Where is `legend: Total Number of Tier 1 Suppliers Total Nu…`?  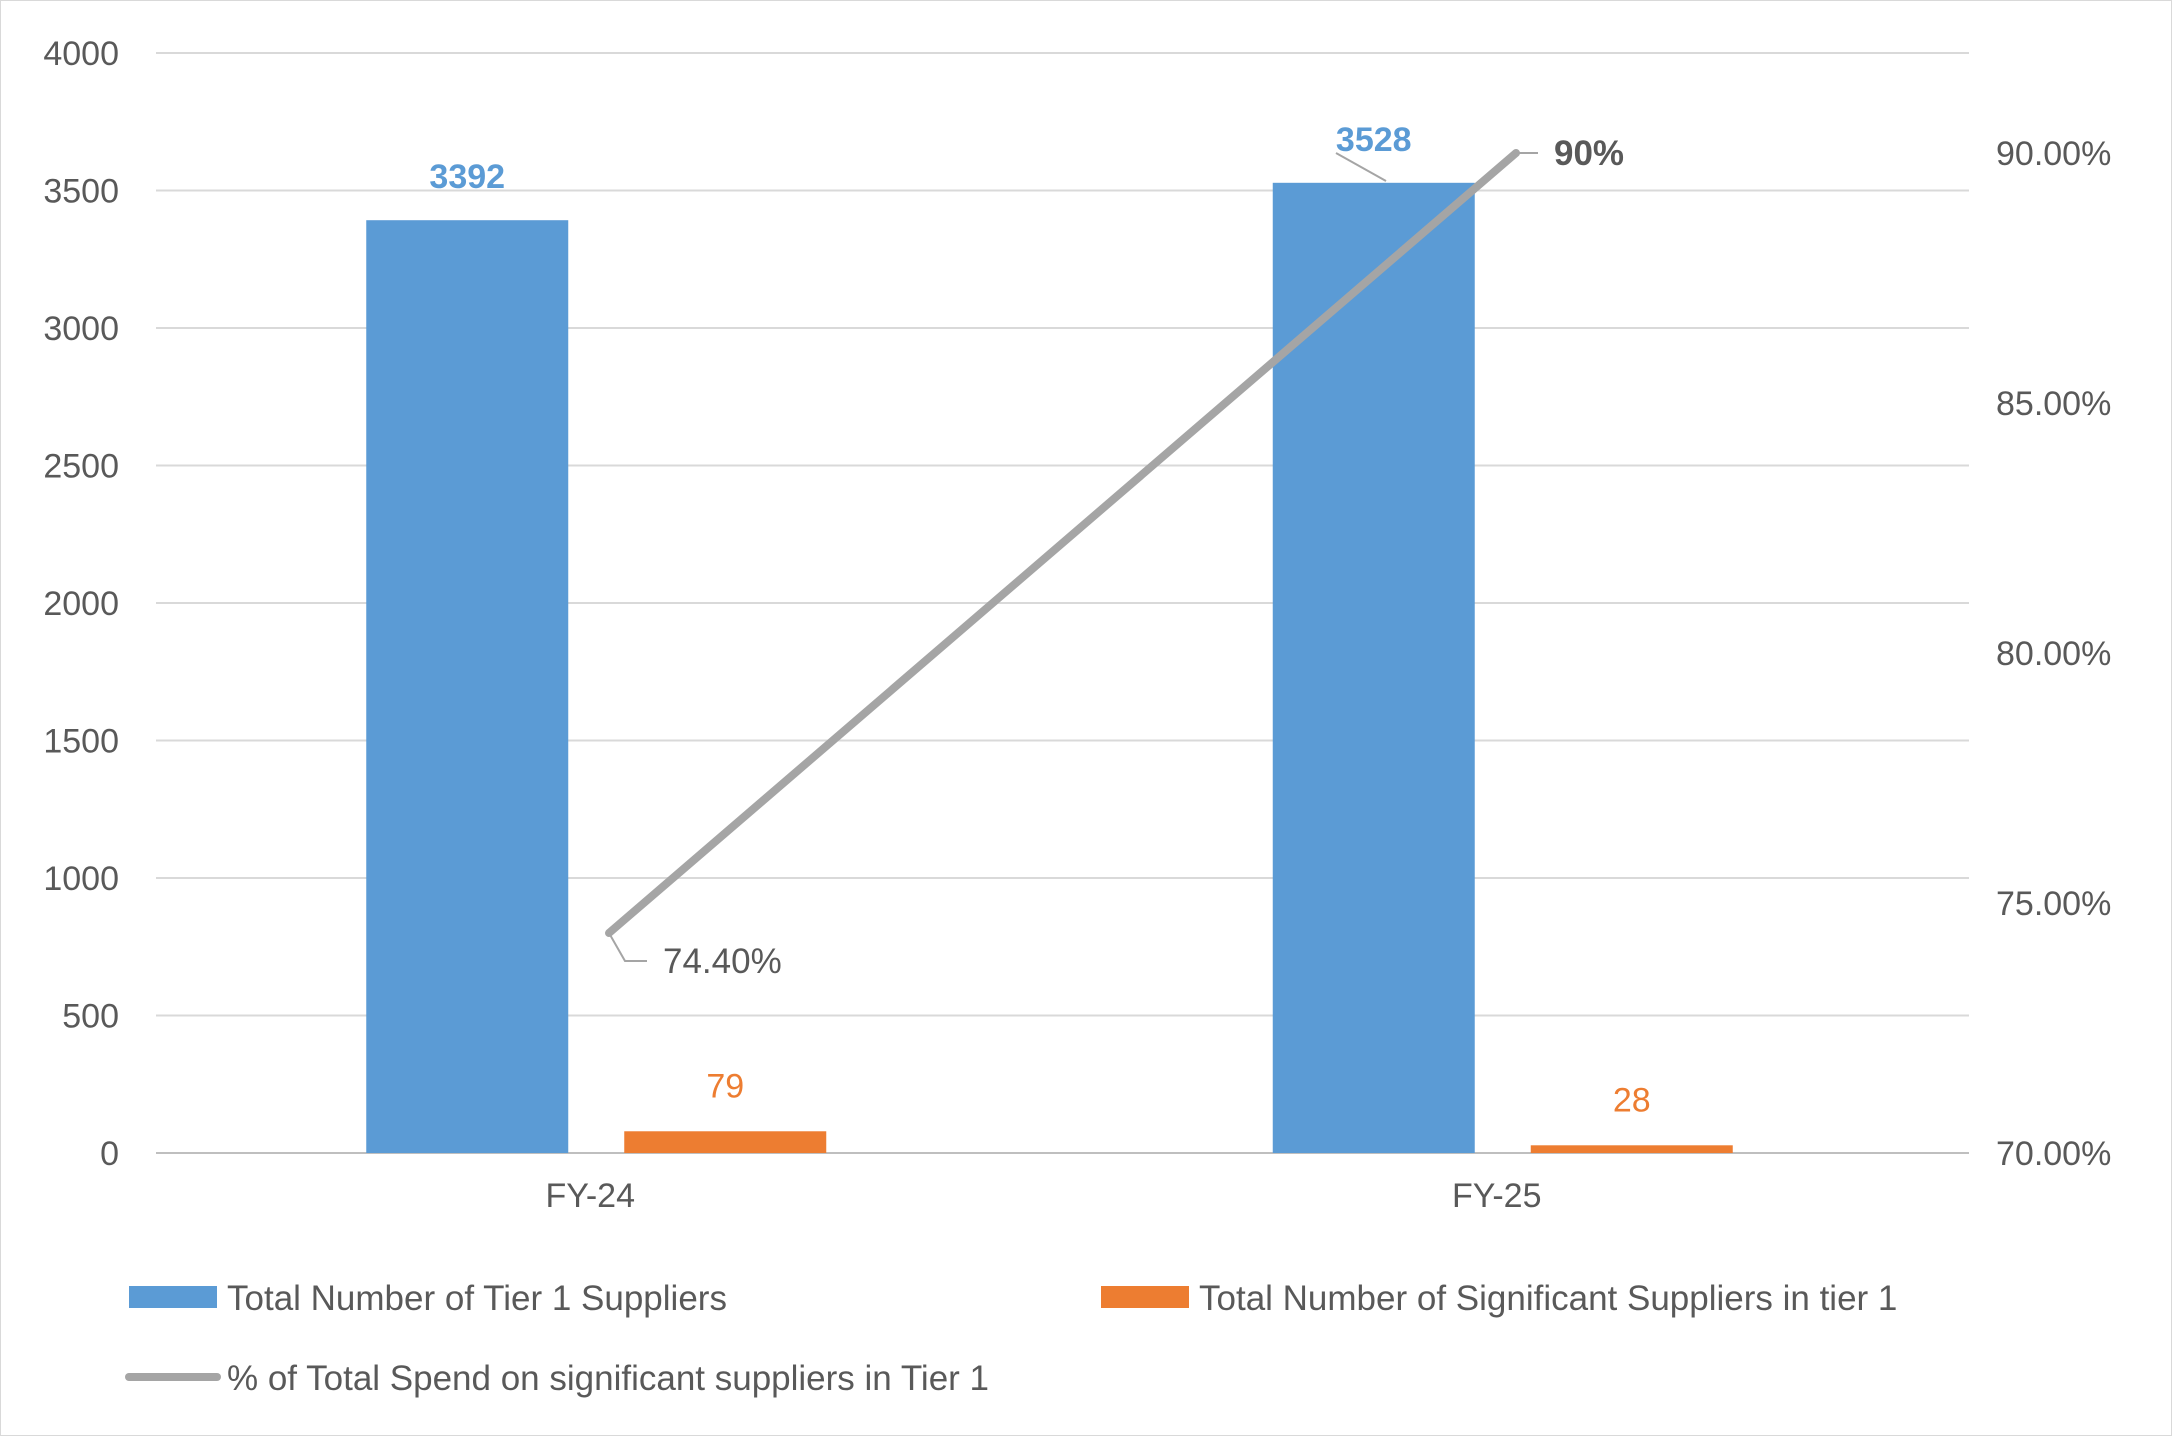 legend: Total Number of Tier 1 Suppliers Total Nu… is located at coordinates (1011, 1338).